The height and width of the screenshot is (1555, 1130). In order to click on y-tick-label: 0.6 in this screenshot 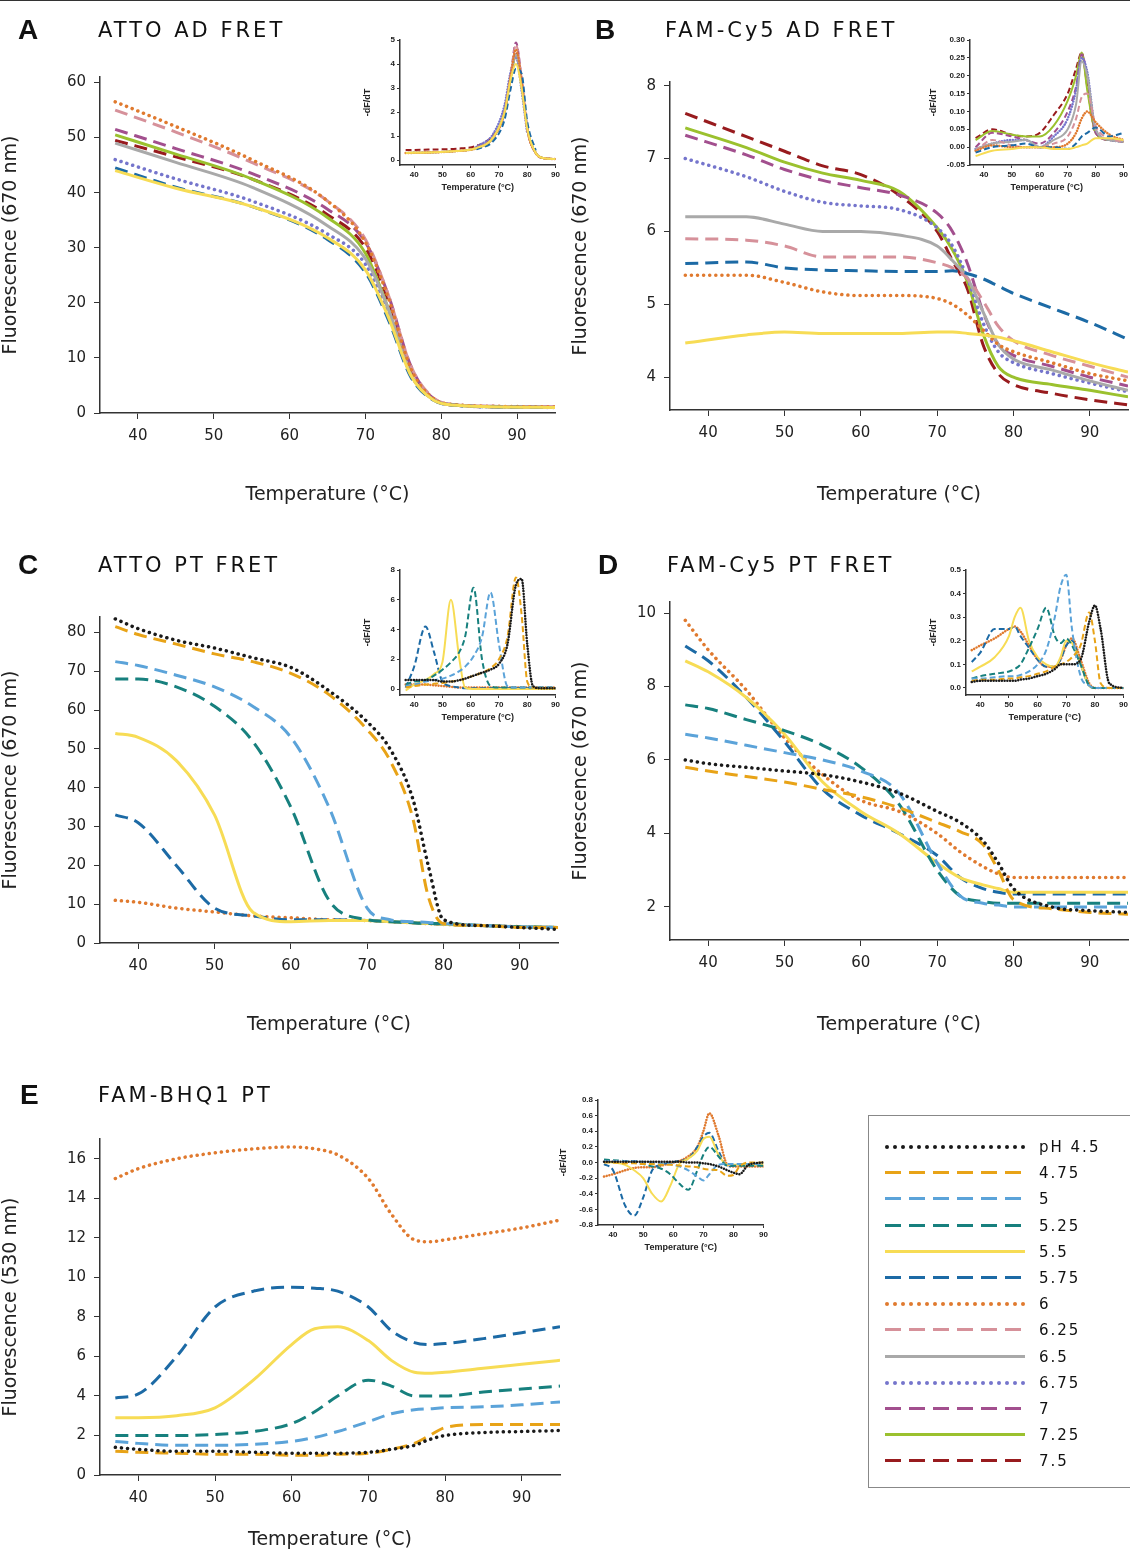, I will do `click(587, 1115)`.